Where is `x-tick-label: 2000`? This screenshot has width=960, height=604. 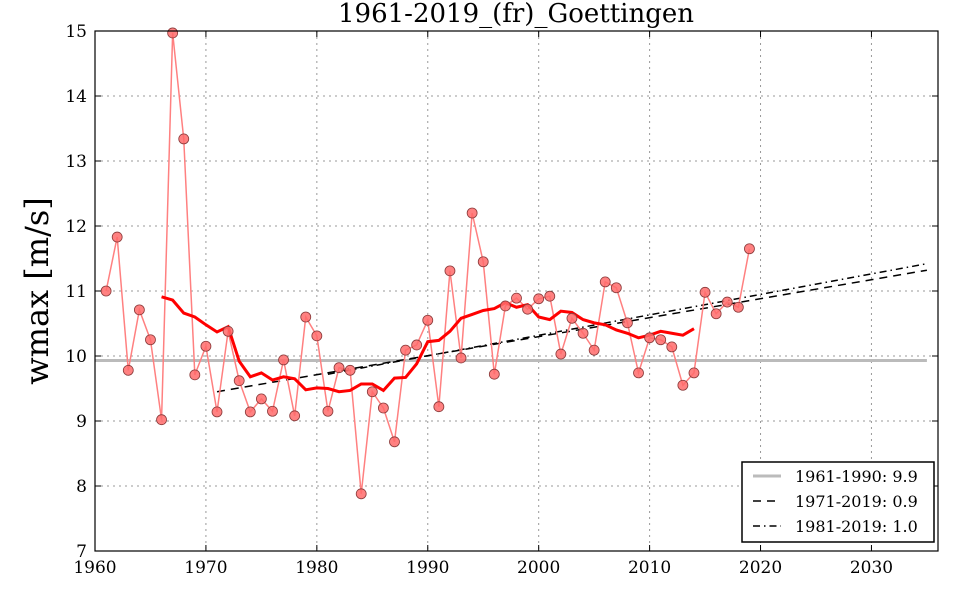
x-tick-label: 2000 is located at coordinates (538, 568).